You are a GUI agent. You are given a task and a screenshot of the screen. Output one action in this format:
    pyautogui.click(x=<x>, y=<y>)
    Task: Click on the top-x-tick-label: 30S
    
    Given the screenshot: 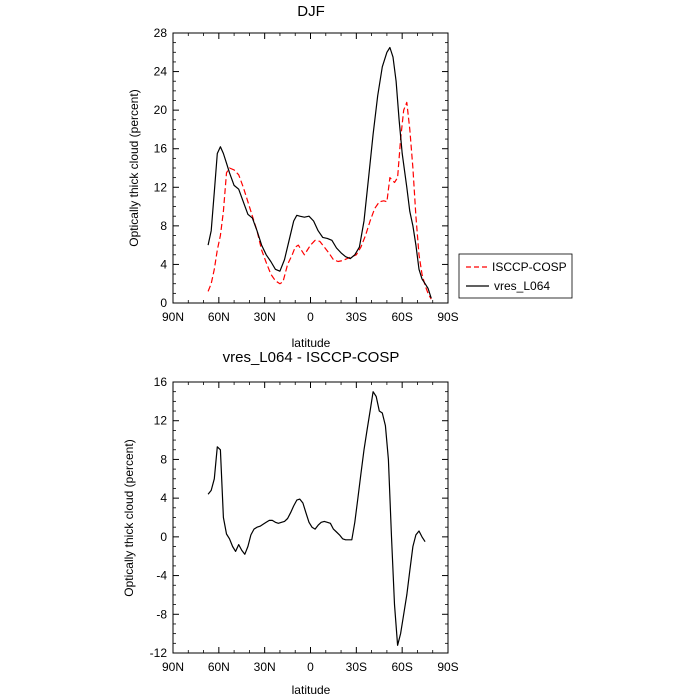 What is the action you would take?
    pyautogui.click(x=356, y=317)
    